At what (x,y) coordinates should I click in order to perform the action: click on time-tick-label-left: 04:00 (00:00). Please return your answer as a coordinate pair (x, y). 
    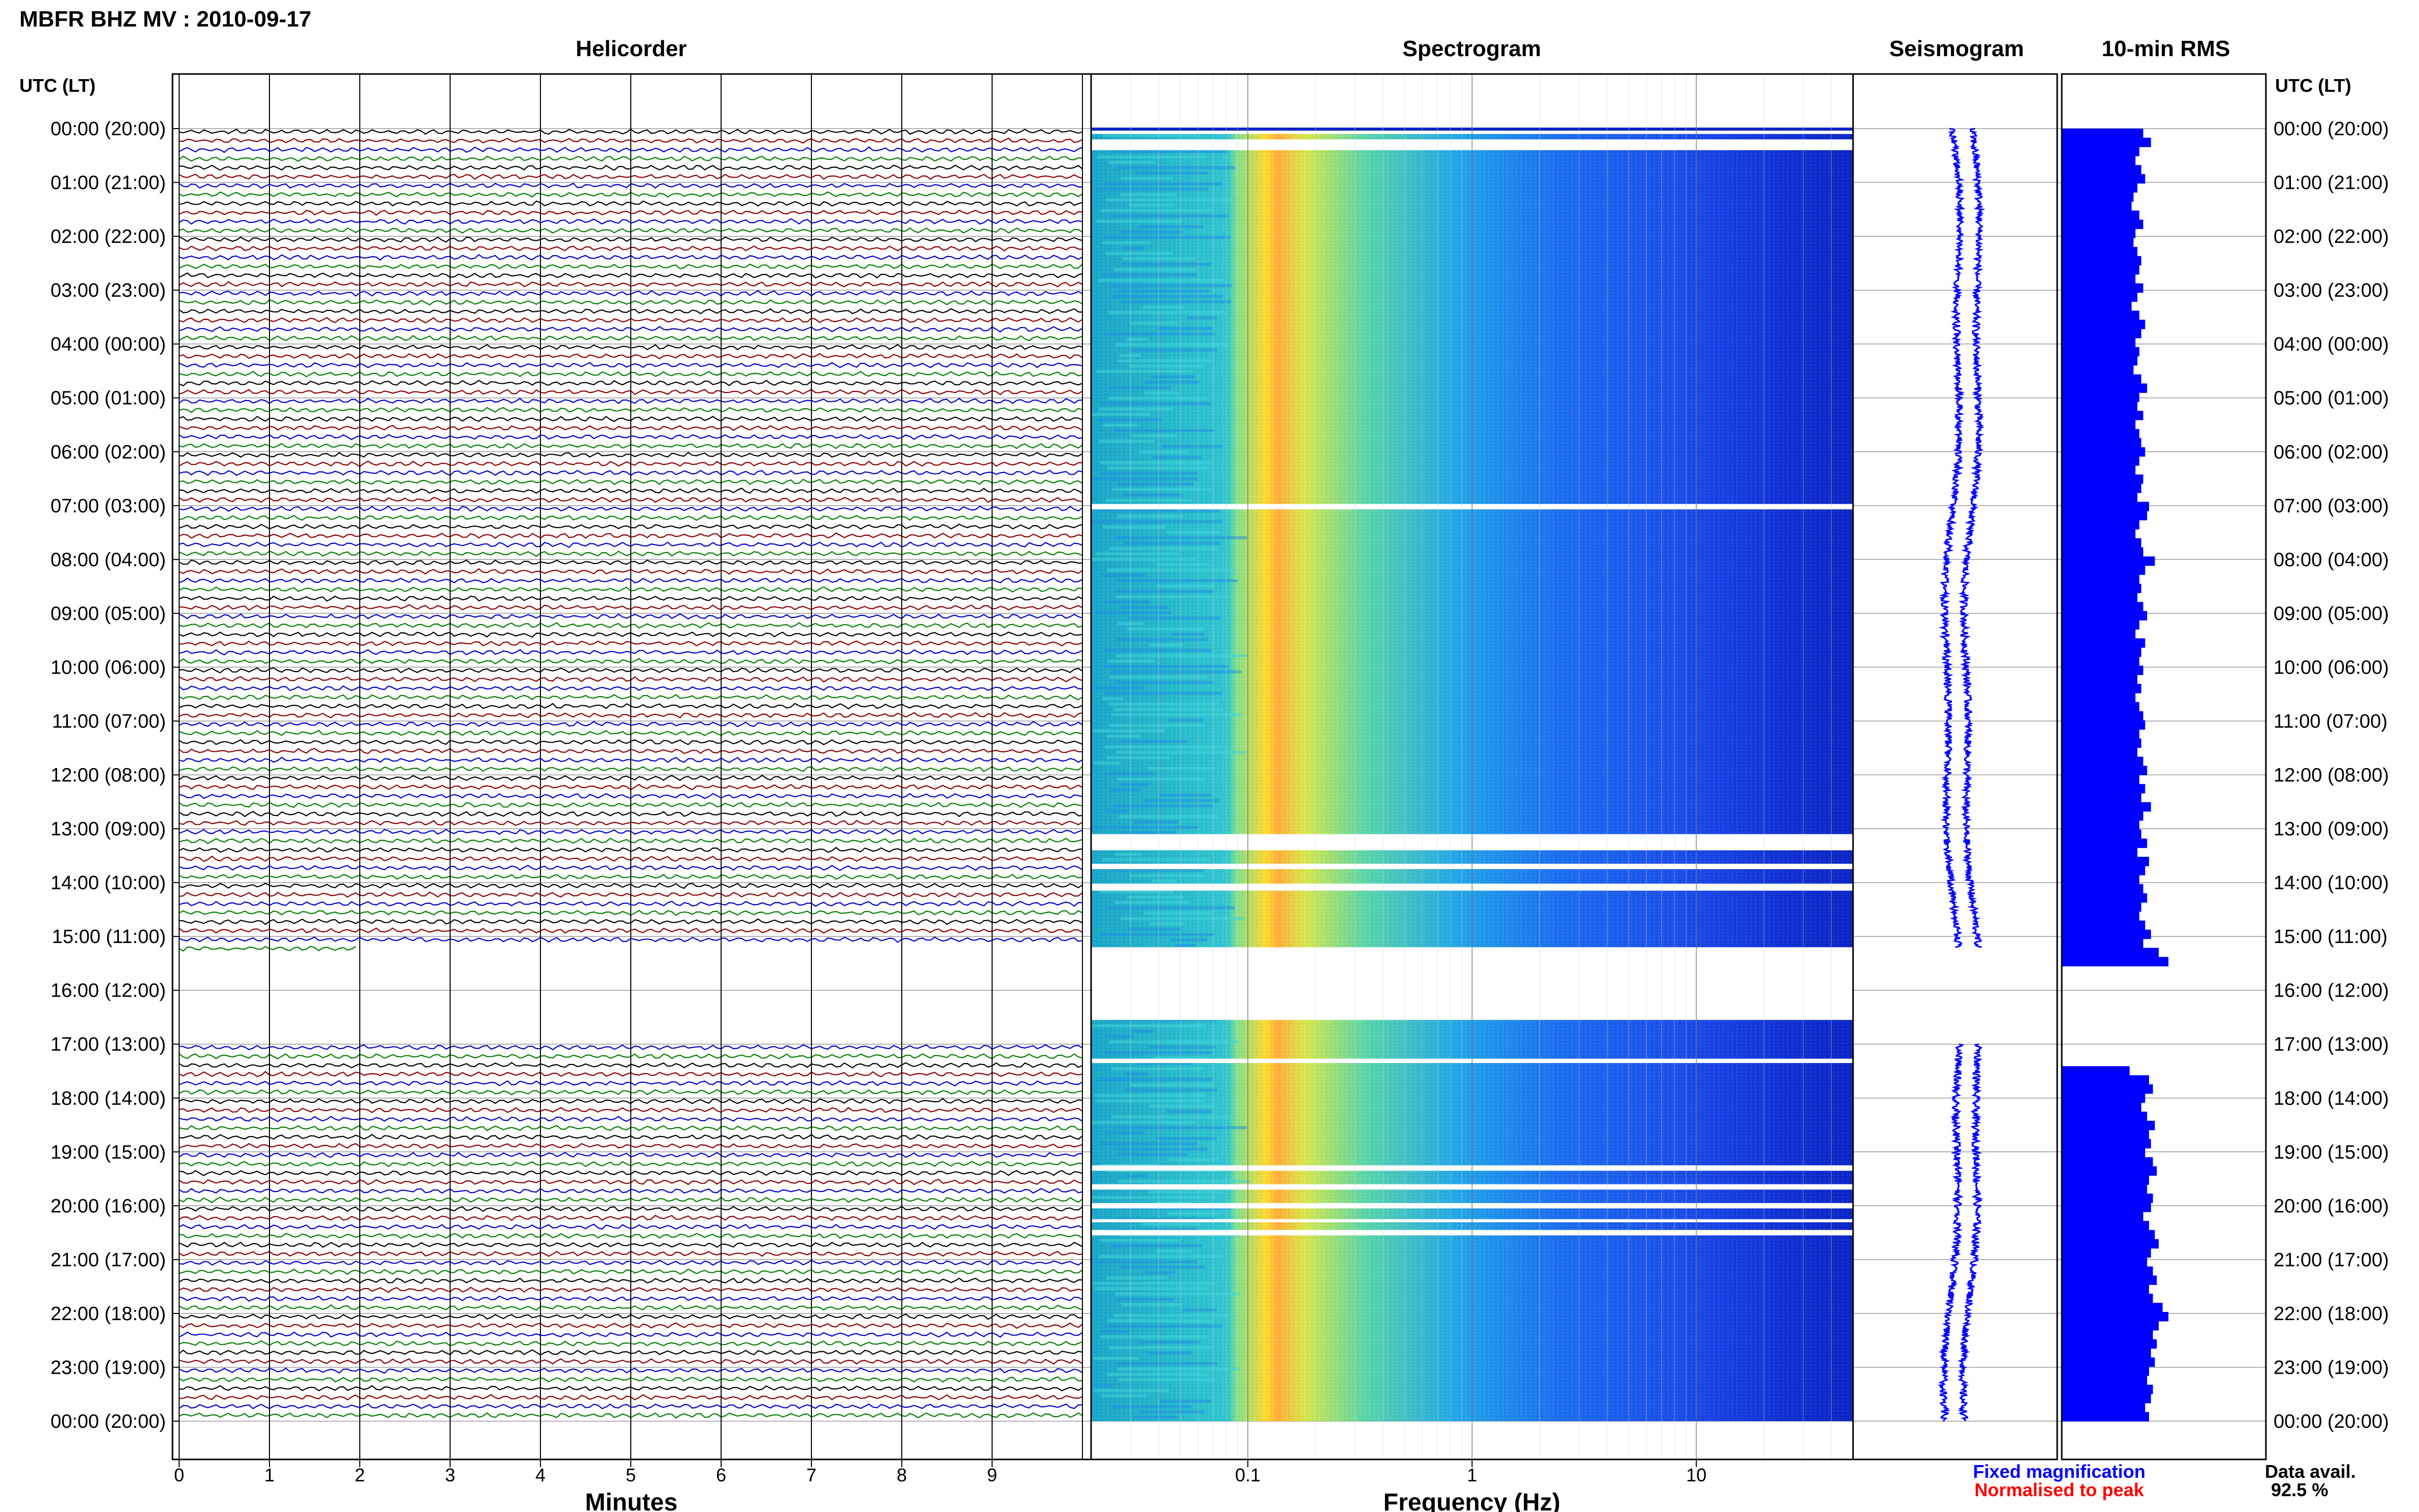
    Looking at the image, I should click on (108, 344).